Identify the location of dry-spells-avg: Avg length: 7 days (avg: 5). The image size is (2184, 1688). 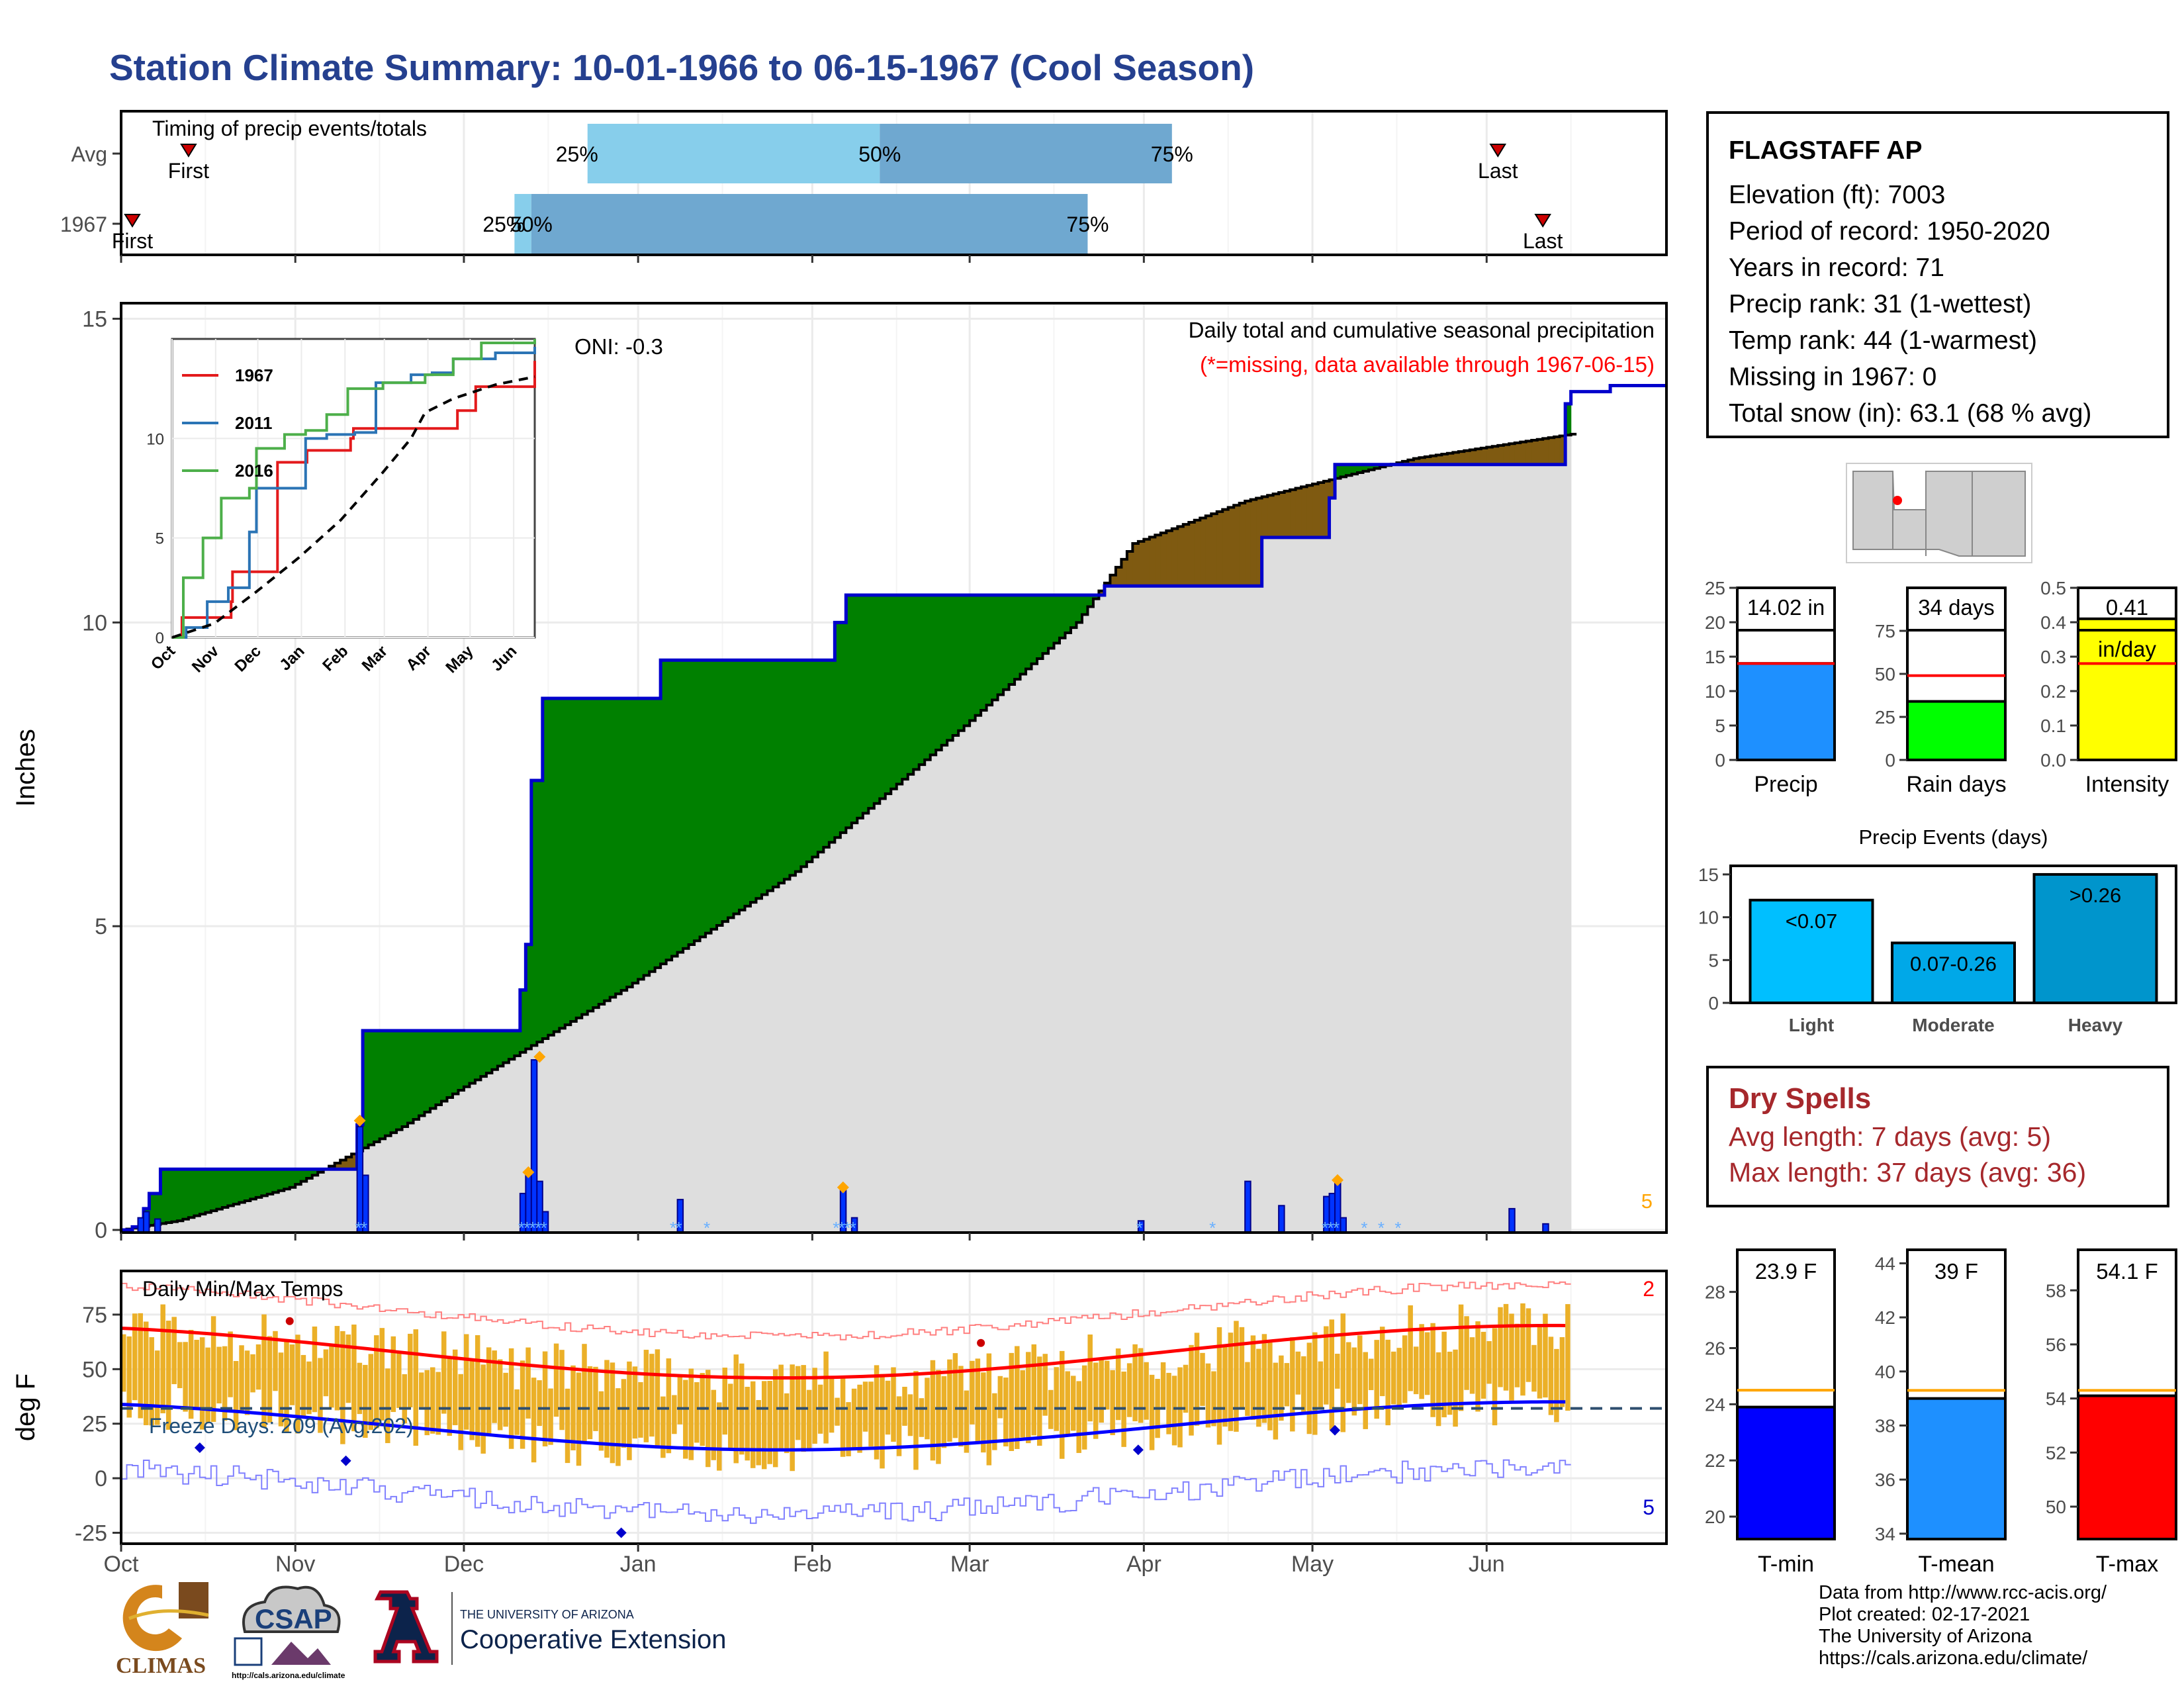
(1890, 1136).